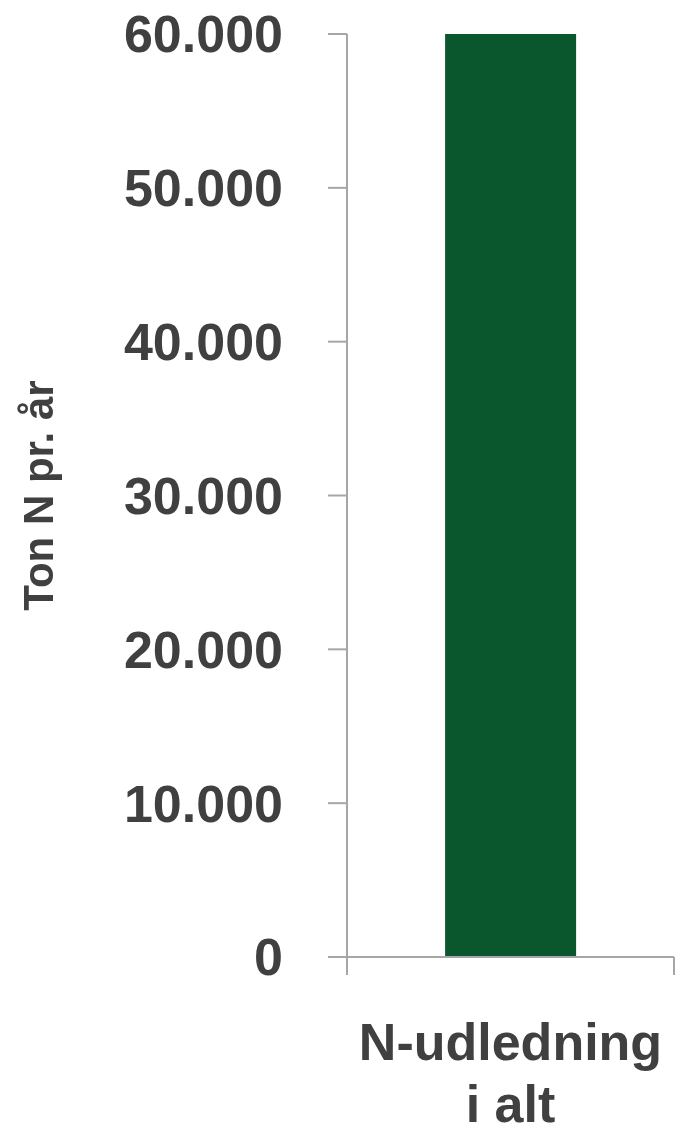 The width and height of the screenshot is (679, 1138). Describe the element at coordinates (203, 803) in the screenshot. I see `y-tick-label: 10.000` at that location.